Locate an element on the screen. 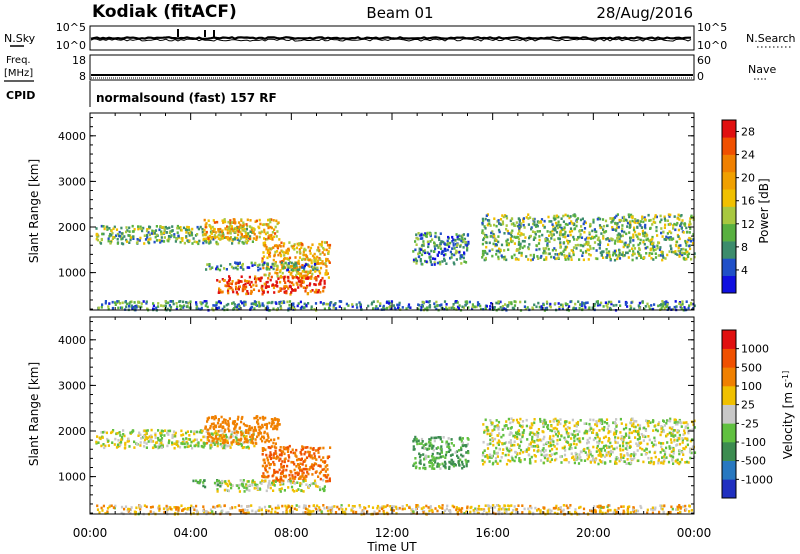 The height and width of the screenshot is (554, 800). freq-label: Freq. is located at coordinates (18, 60).